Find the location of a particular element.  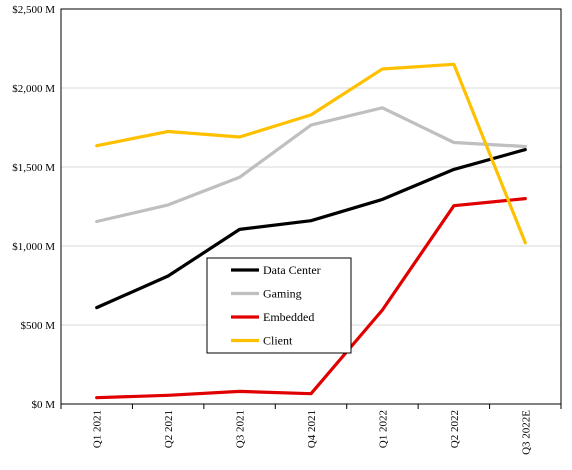

legend-label: Data Center is located at coordinates (292, 270).